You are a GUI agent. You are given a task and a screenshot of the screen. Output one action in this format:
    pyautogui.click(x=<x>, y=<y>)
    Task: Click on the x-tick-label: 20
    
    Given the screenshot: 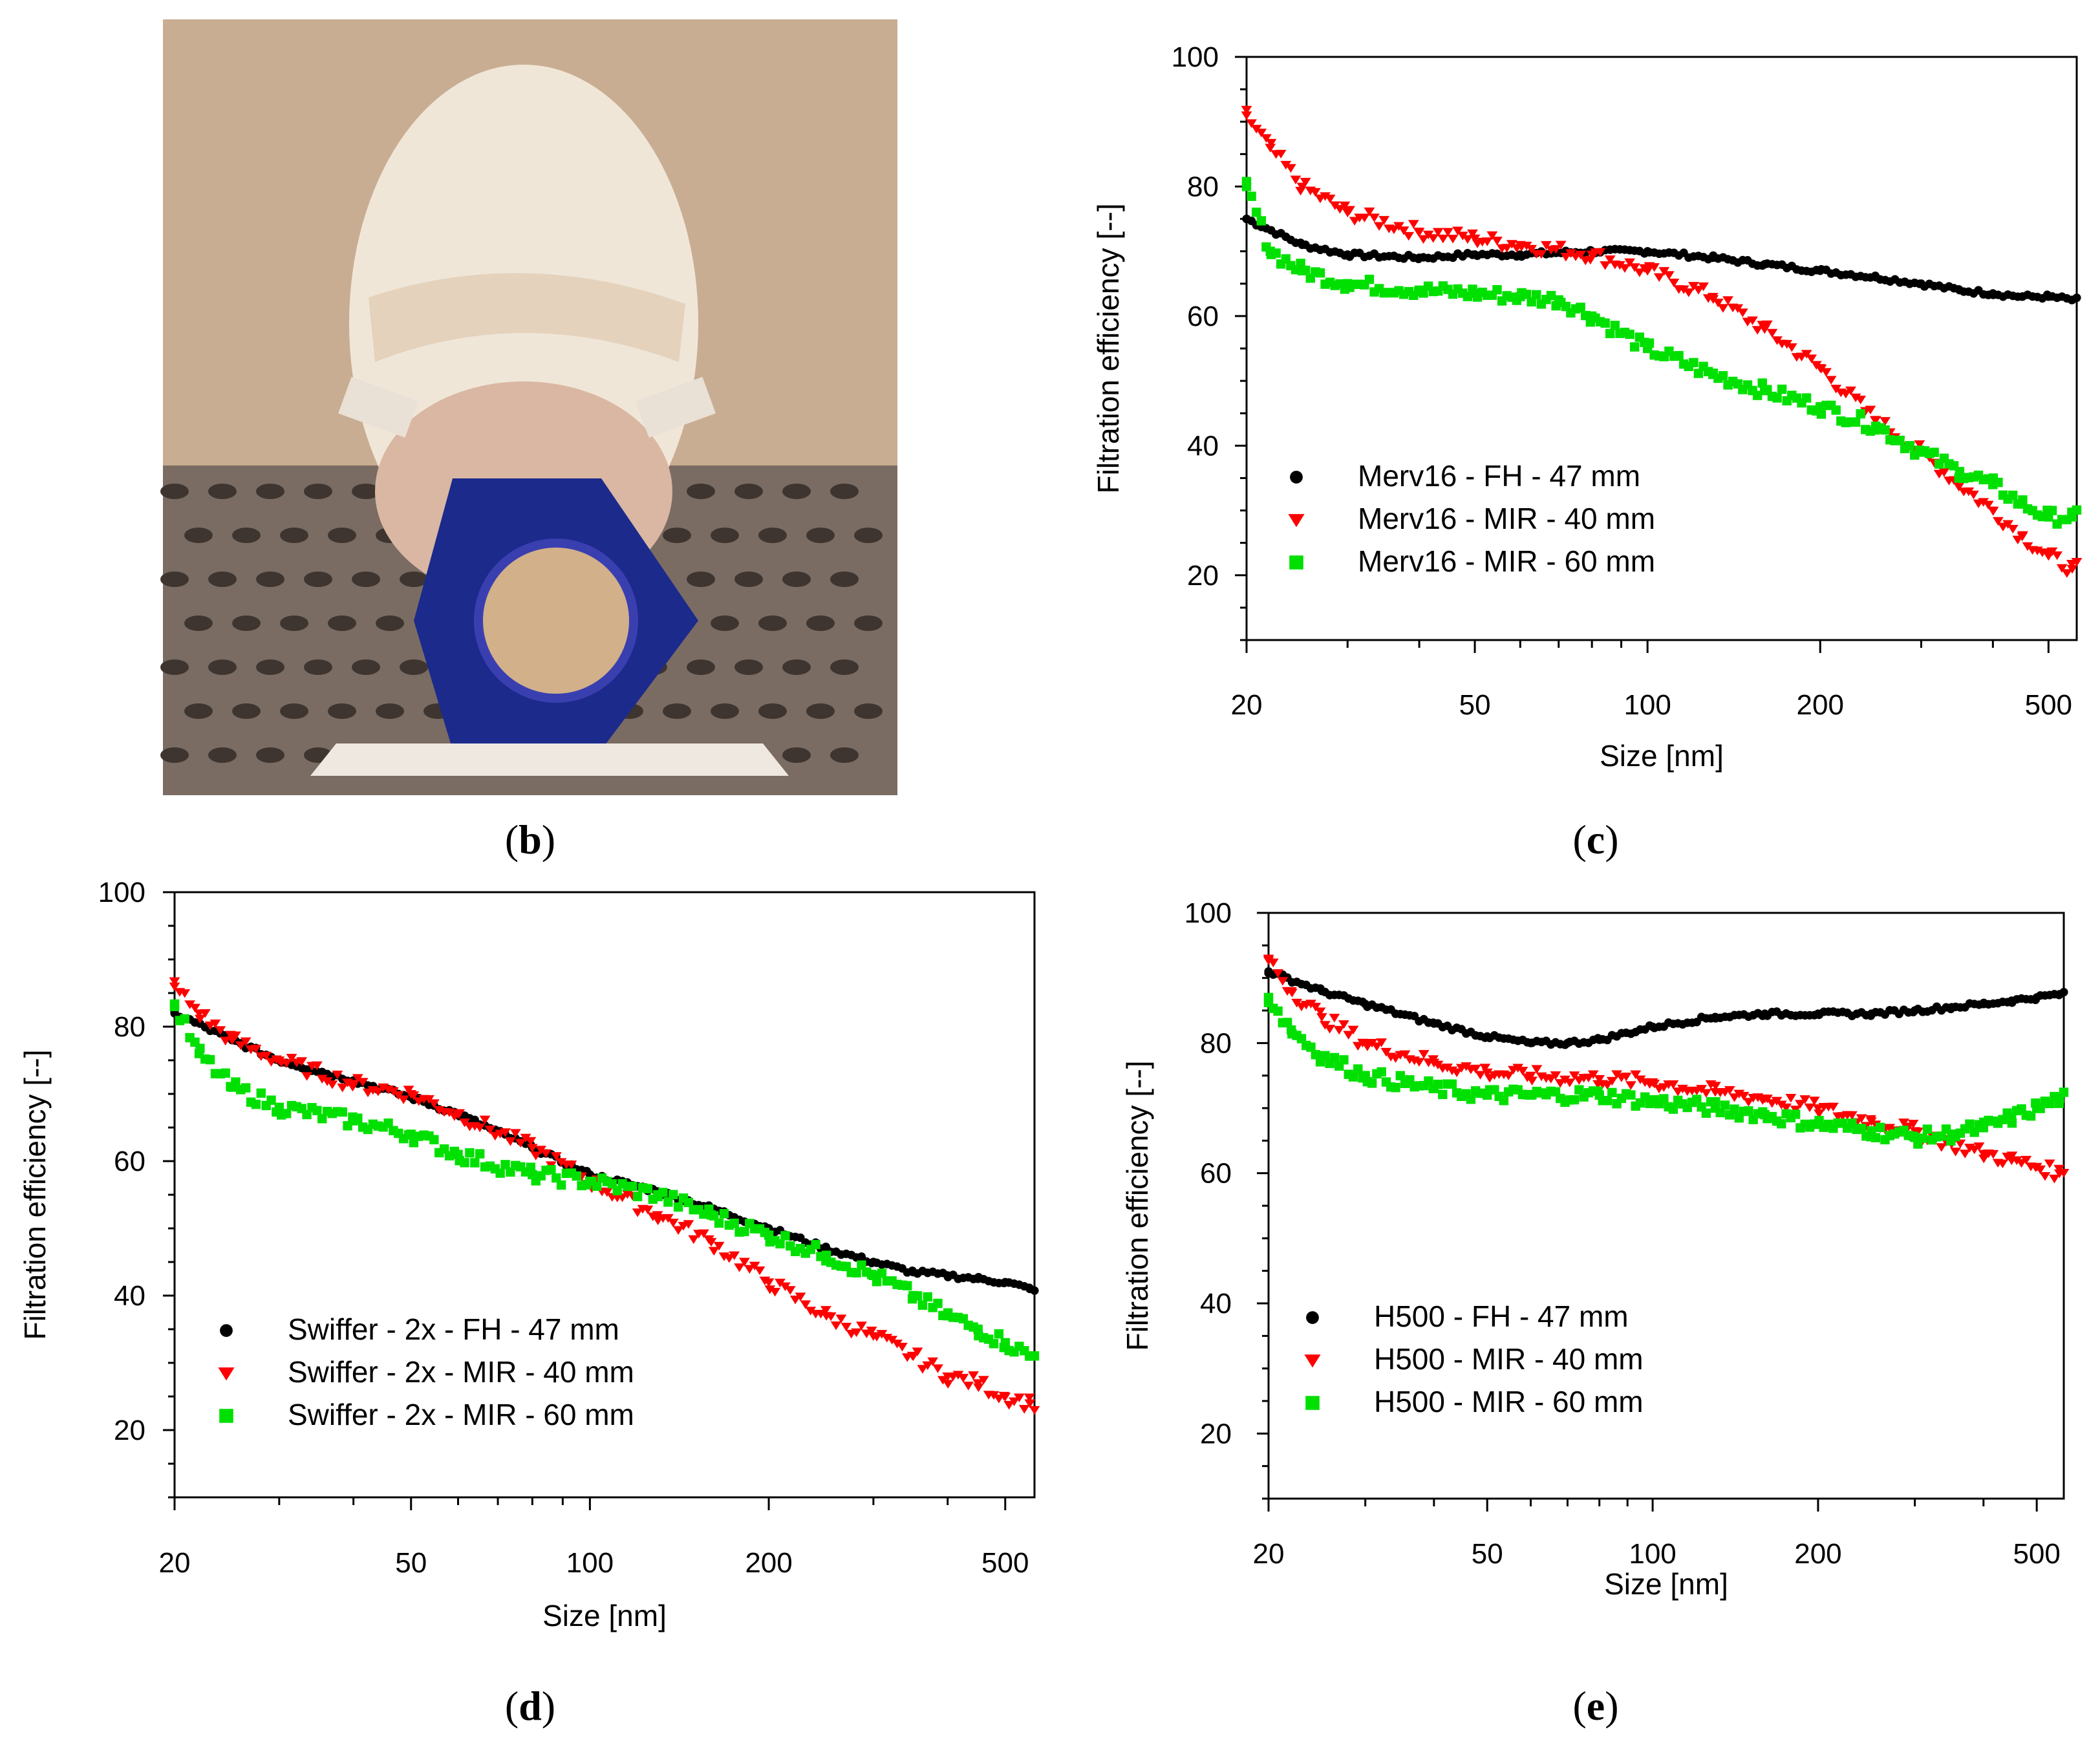 What is the action you would take?
    pyautogui.click(x=175, y=1563)
    